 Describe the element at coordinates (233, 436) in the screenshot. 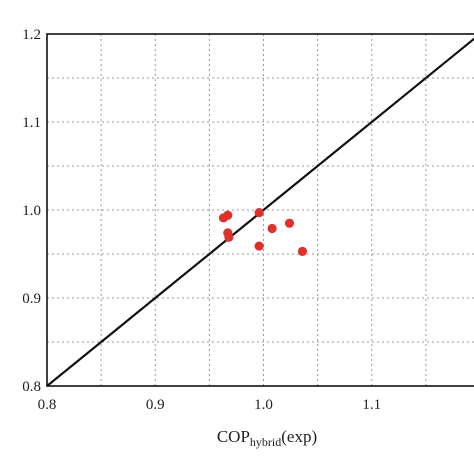

I see `x-axis-title-main: COP` at that location.